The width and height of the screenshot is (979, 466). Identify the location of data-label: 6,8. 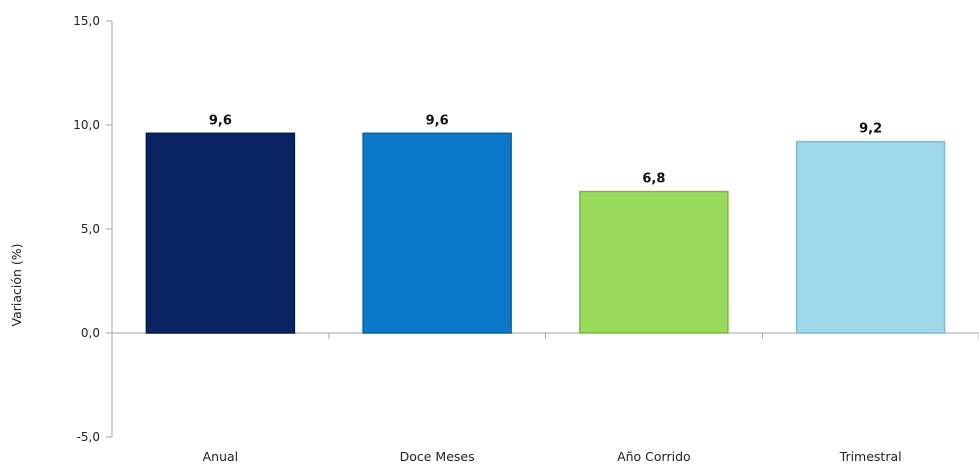
(653, 179).